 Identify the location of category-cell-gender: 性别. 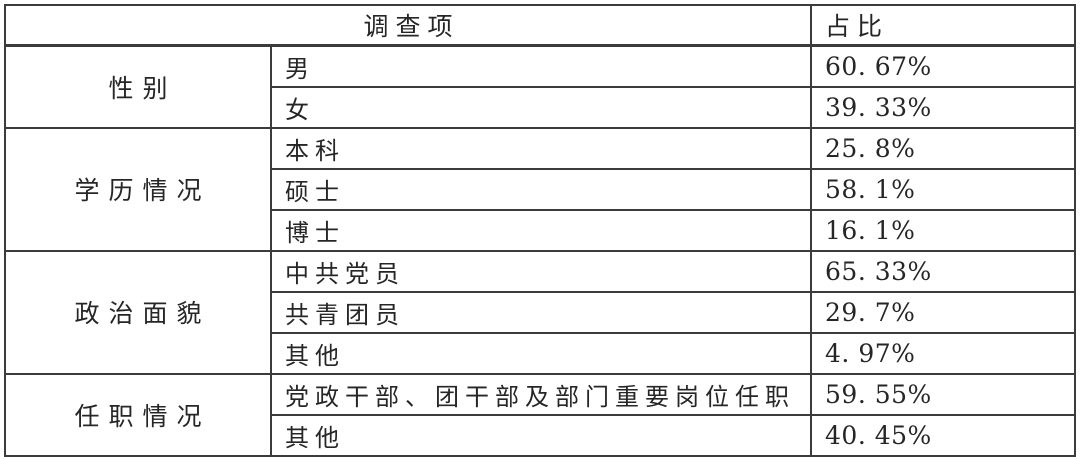
(138, 86).